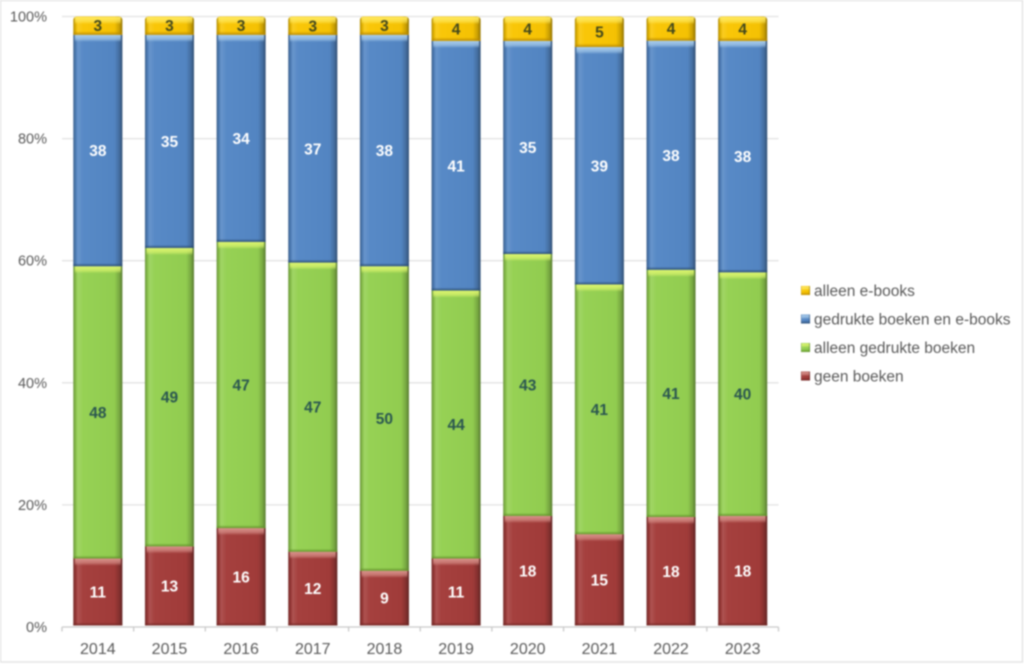 The image size is (1024, 667). Describe the element at coordinates (313, 649) in the screenshot. I see `svg-text: 2017` at that location.